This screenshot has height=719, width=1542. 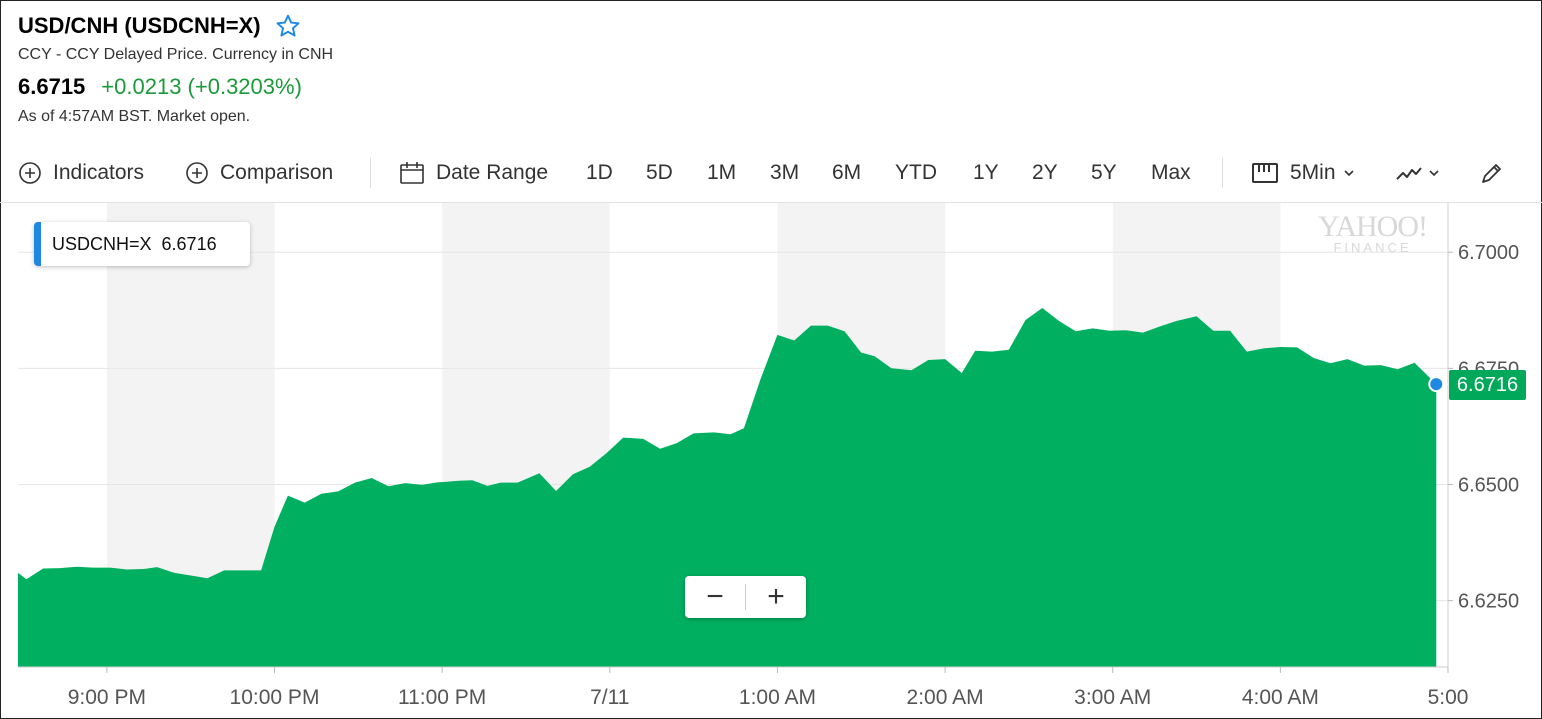 I want to click on range-3m: 3M, so click(x=785, y=172).